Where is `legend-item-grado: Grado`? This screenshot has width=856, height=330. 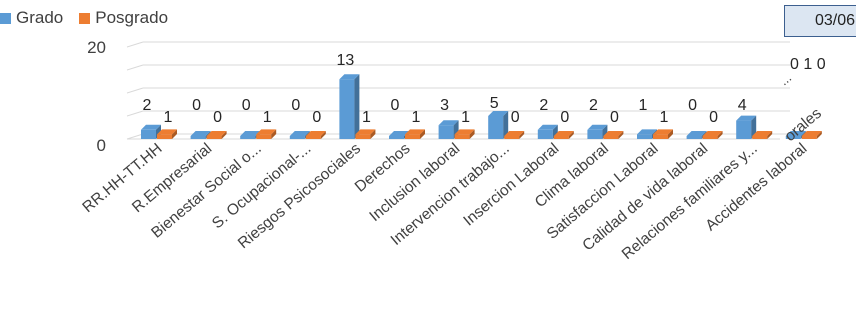 legend-item-grado: Grado is located at coordinates (31, 18).